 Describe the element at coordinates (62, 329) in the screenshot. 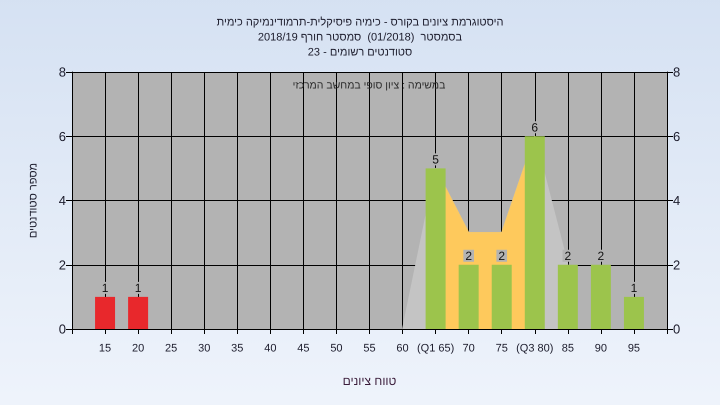

I see `y-tick-label: 0` at that location.